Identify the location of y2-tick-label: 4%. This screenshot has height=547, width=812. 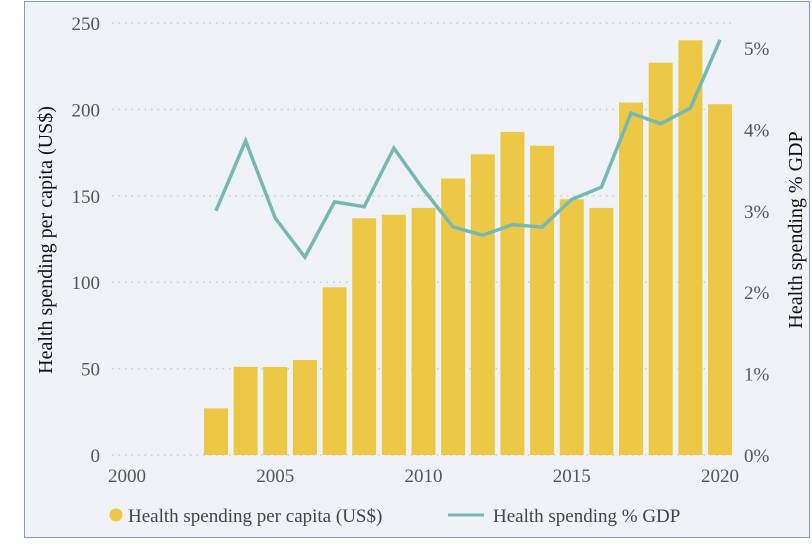
(757, 130).